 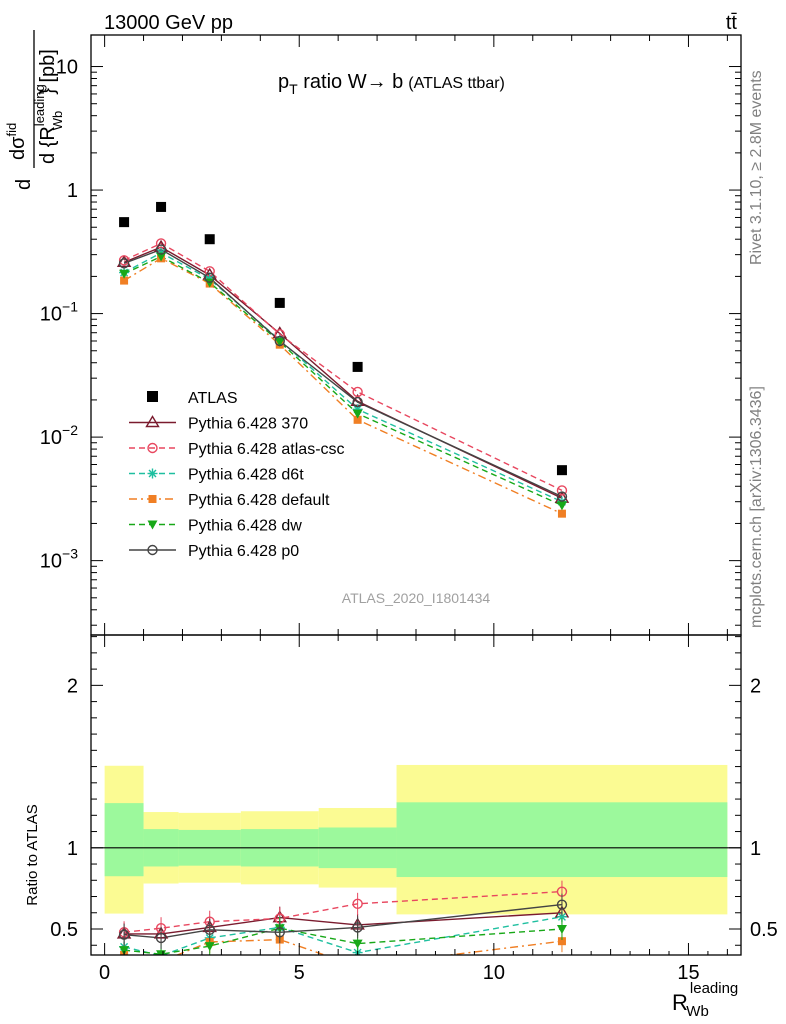 What do you see at coordinates (18, 148) in the screenshot?
I see `ylabel-dsigma: dσ` at bounding box center [18, 148].